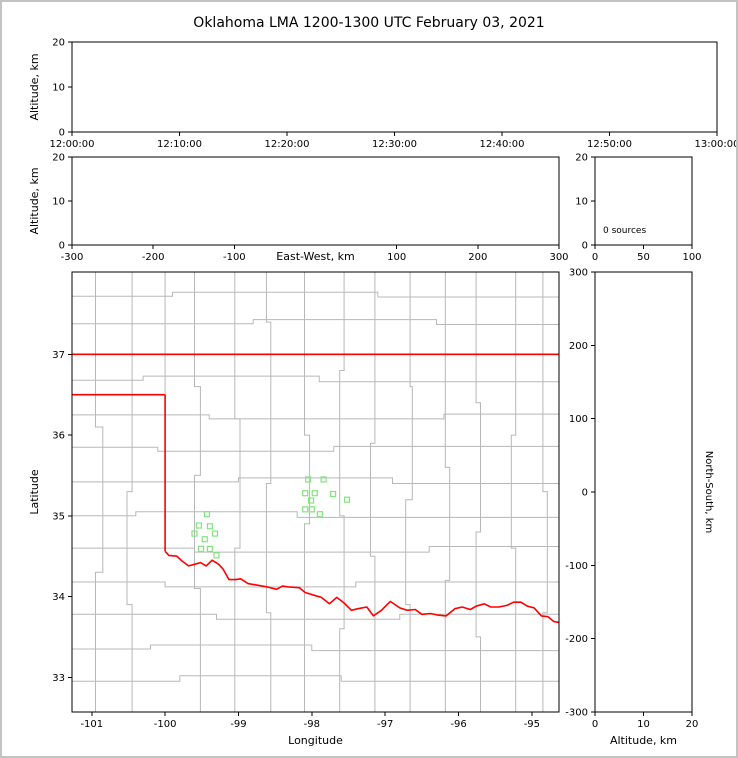 The width and height of the screenshot is (738, 758). What do you see at coordinates (576, 566) in the screenshot?
I see `y-tick-label: -100` at bounding box center [576, 566].